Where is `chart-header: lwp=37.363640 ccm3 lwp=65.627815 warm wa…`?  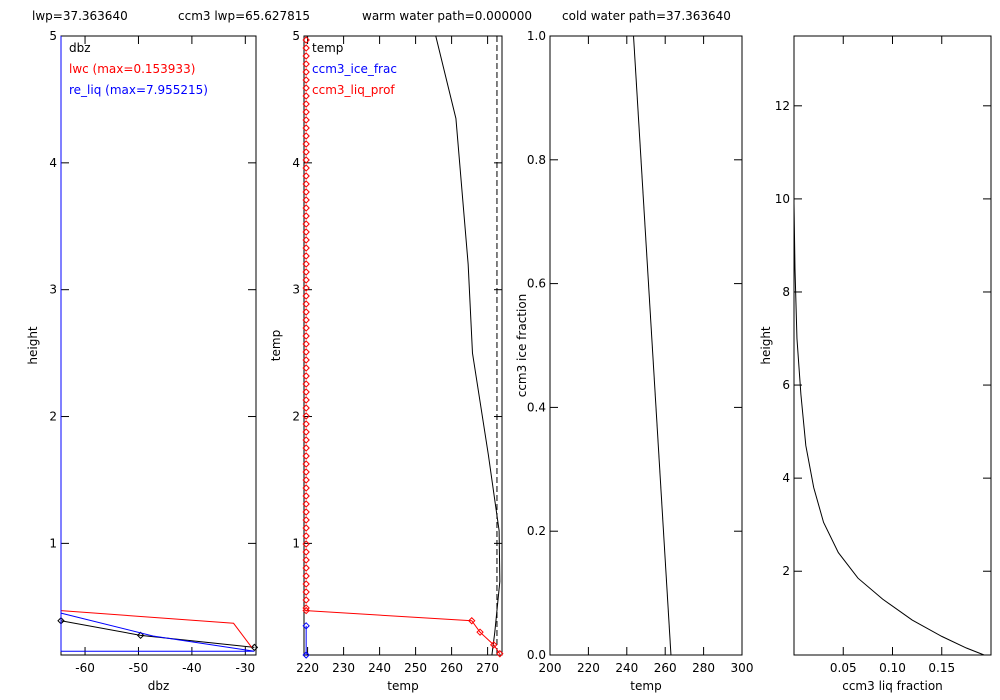 chart-header: lwp=37.363640 ccm3 lwp=65.627815 warm wa… is located at coordinates (381, 16).